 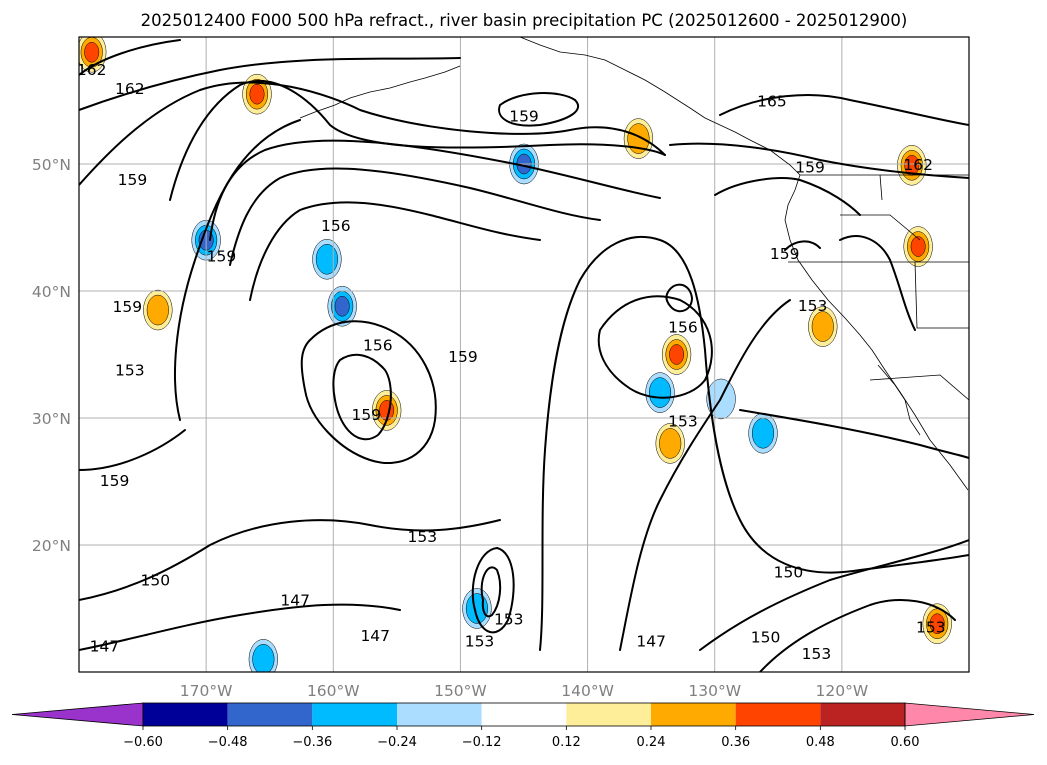 I want to click on colorbar-tick-label: 0.36, so click(x=735, y=742).